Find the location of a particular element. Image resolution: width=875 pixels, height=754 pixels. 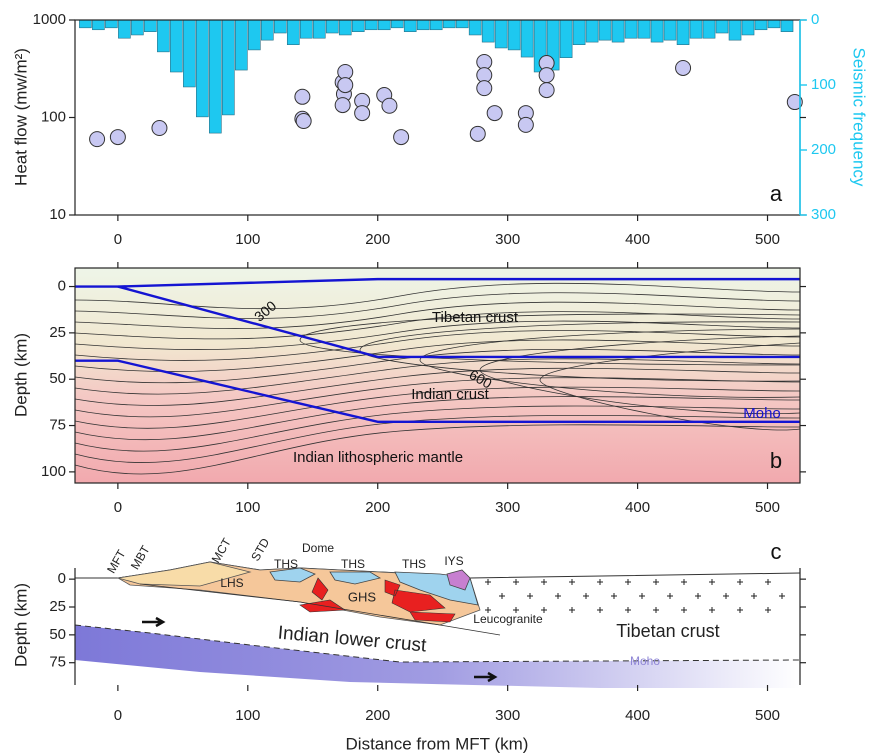

y-tick-label: 50 is located at coordinates (57, 378).